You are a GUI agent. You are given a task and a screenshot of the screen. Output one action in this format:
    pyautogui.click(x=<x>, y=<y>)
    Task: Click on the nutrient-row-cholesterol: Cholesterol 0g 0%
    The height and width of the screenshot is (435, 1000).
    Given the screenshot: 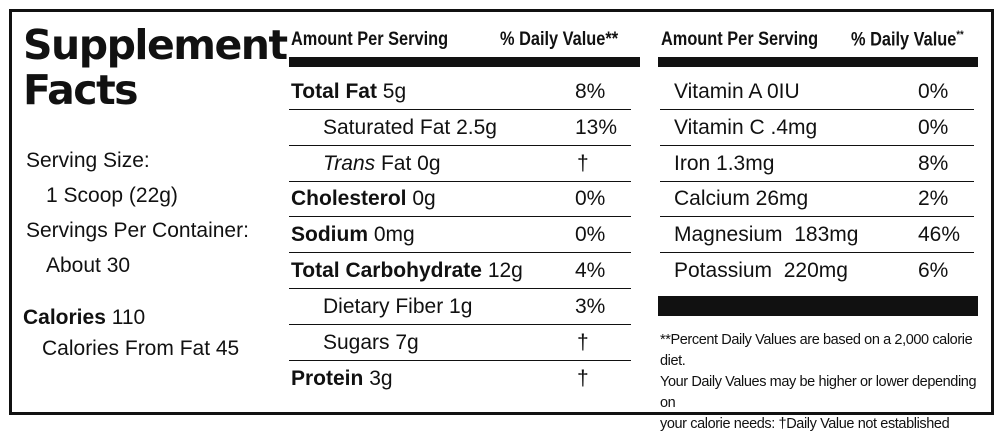 What is the action you would take?
    pyautogui.click(x=460, y=199)
    